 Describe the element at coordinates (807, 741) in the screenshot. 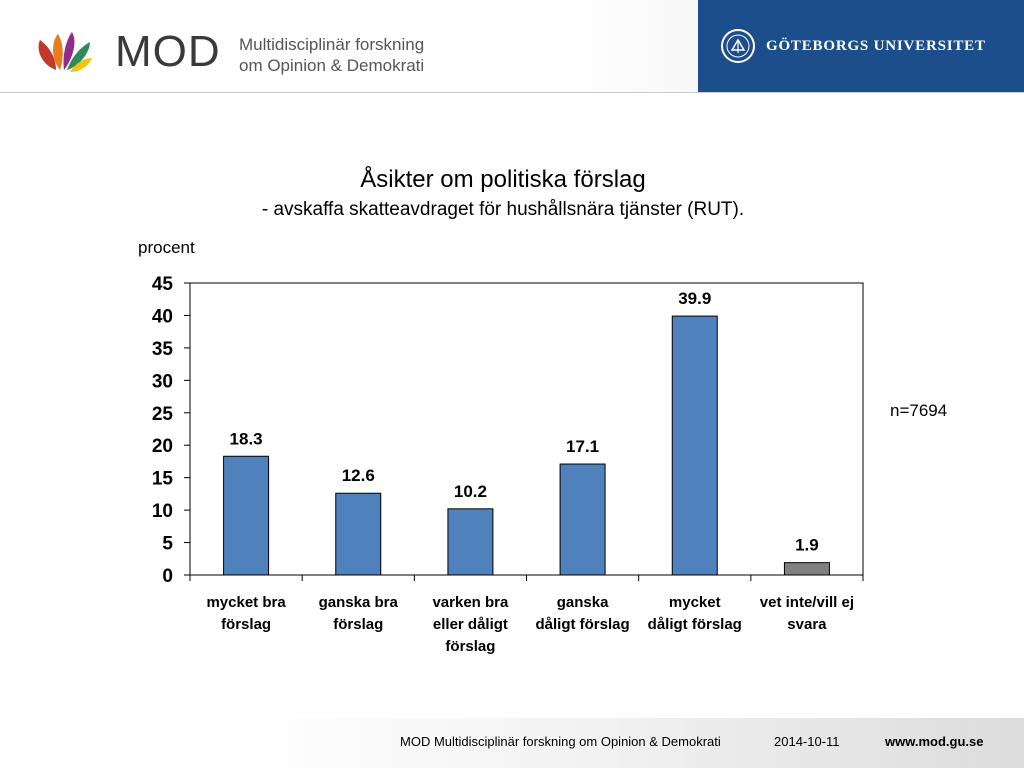

I see `footer-date: 2014-10-11` at that location.